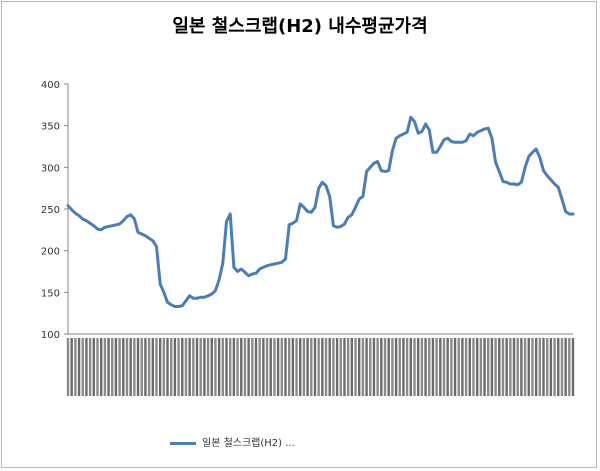 The height and width of the screenshot is (471, 600). Describe the element at coordinates (50, 335) in the screenshot. I see `y-tick-label: 100` at that location.